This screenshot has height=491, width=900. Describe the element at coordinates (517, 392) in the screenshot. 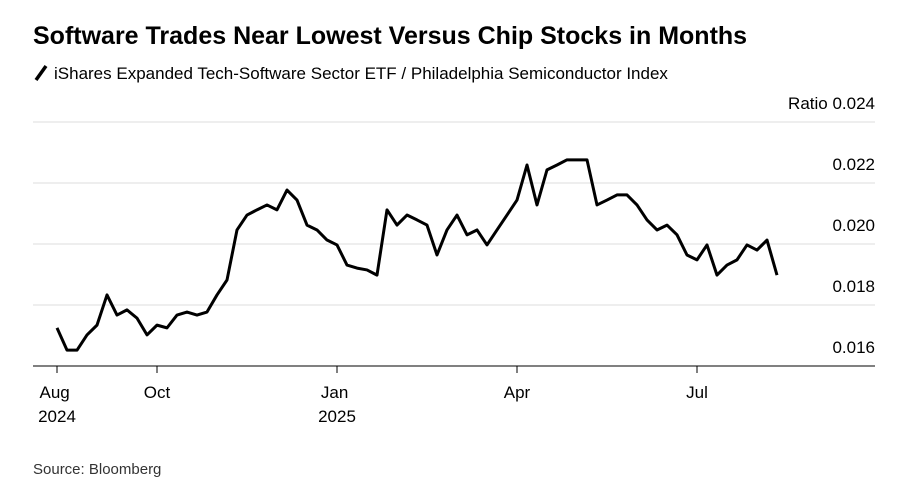

I see `x-tick-label: Apr` at that location.